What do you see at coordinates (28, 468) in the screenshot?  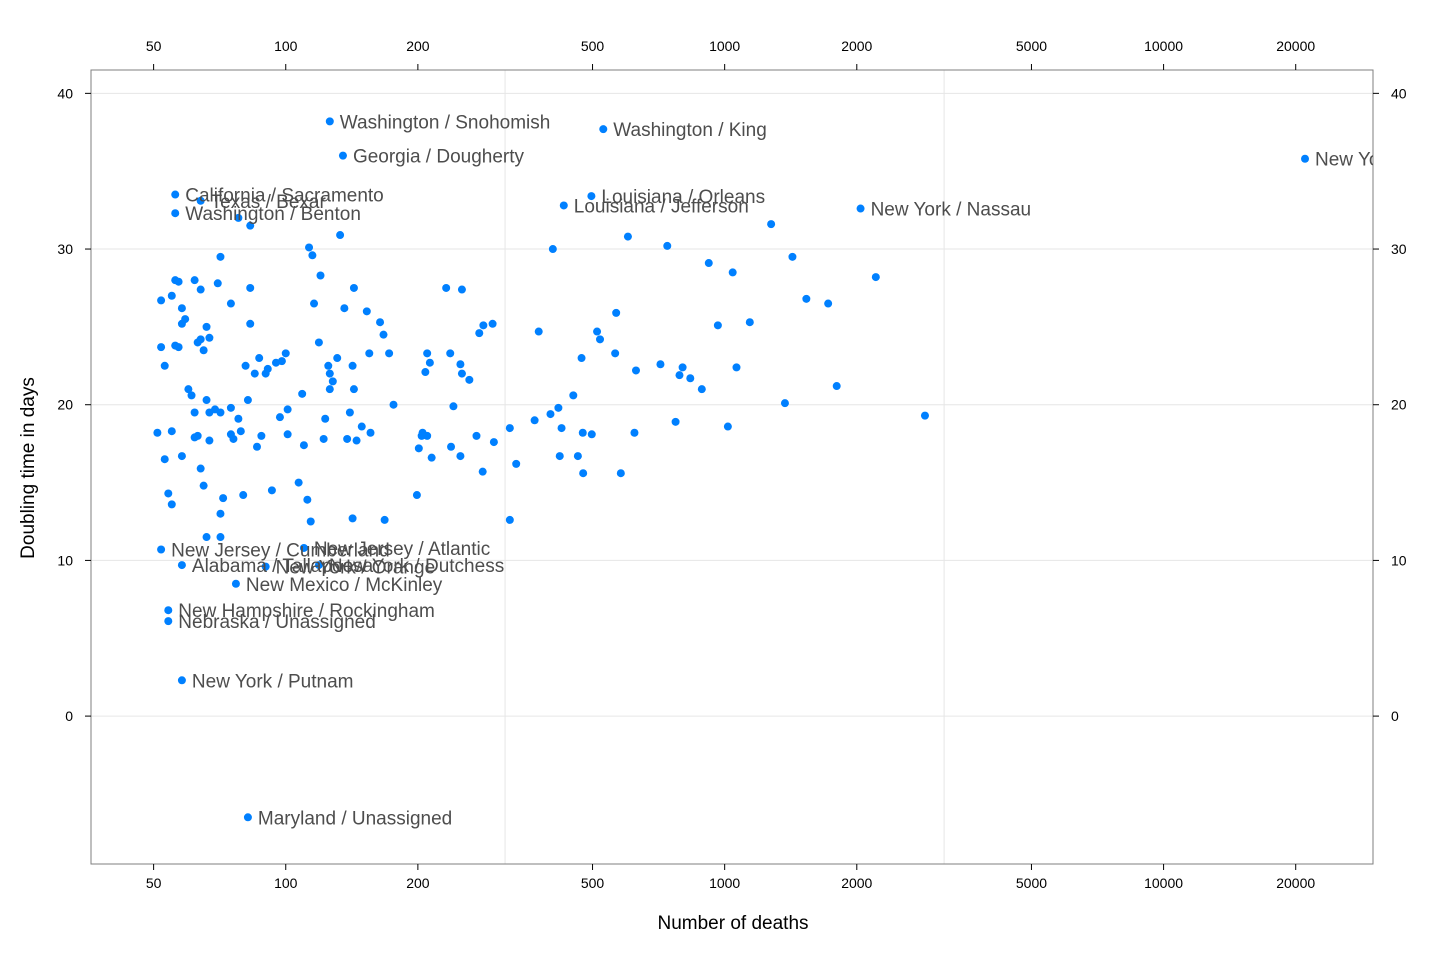 I see `y-axis-title: Doubling time in days` at bounding box center [28, 468].